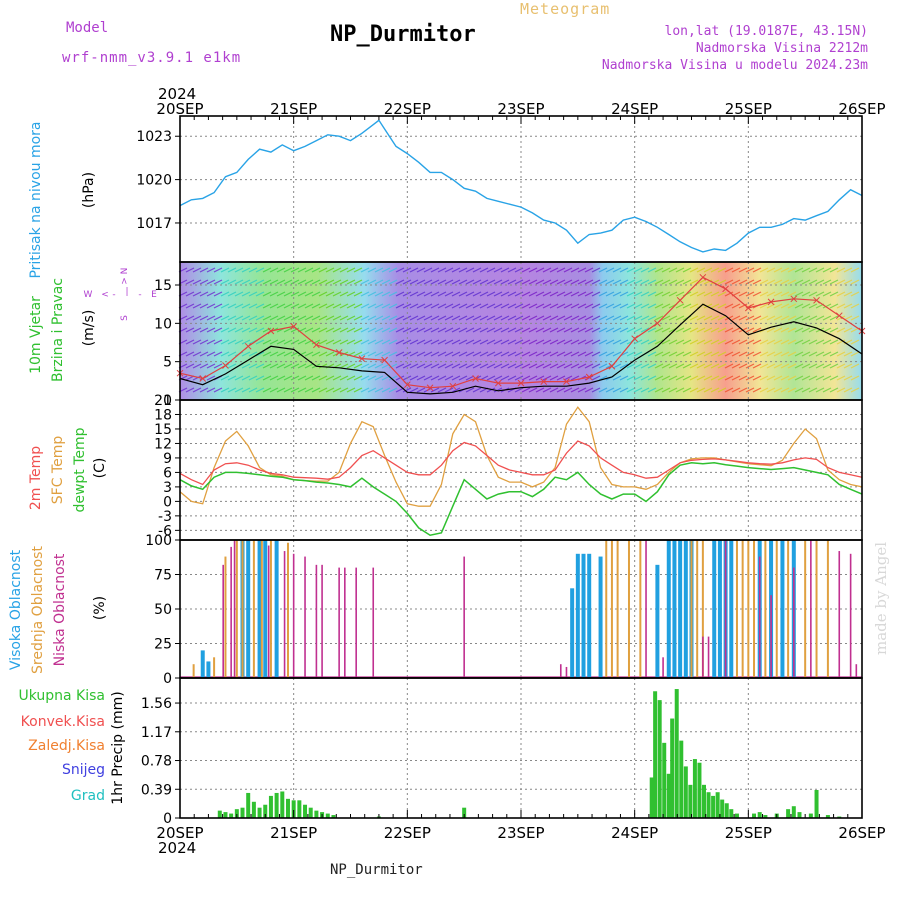  I want to click on svg-text: 1hr Precip (mm), so click(118, 747).